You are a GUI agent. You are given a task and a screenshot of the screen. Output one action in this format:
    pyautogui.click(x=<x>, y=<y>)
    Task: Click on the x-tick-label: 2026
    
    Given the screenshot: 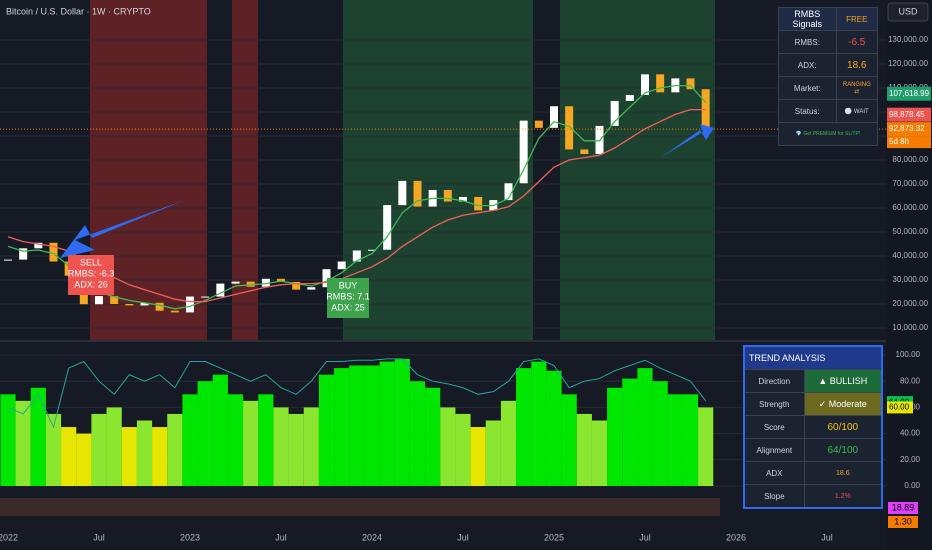 What is the action you would take?
    pyautogui.click(x=736, y=537)
    